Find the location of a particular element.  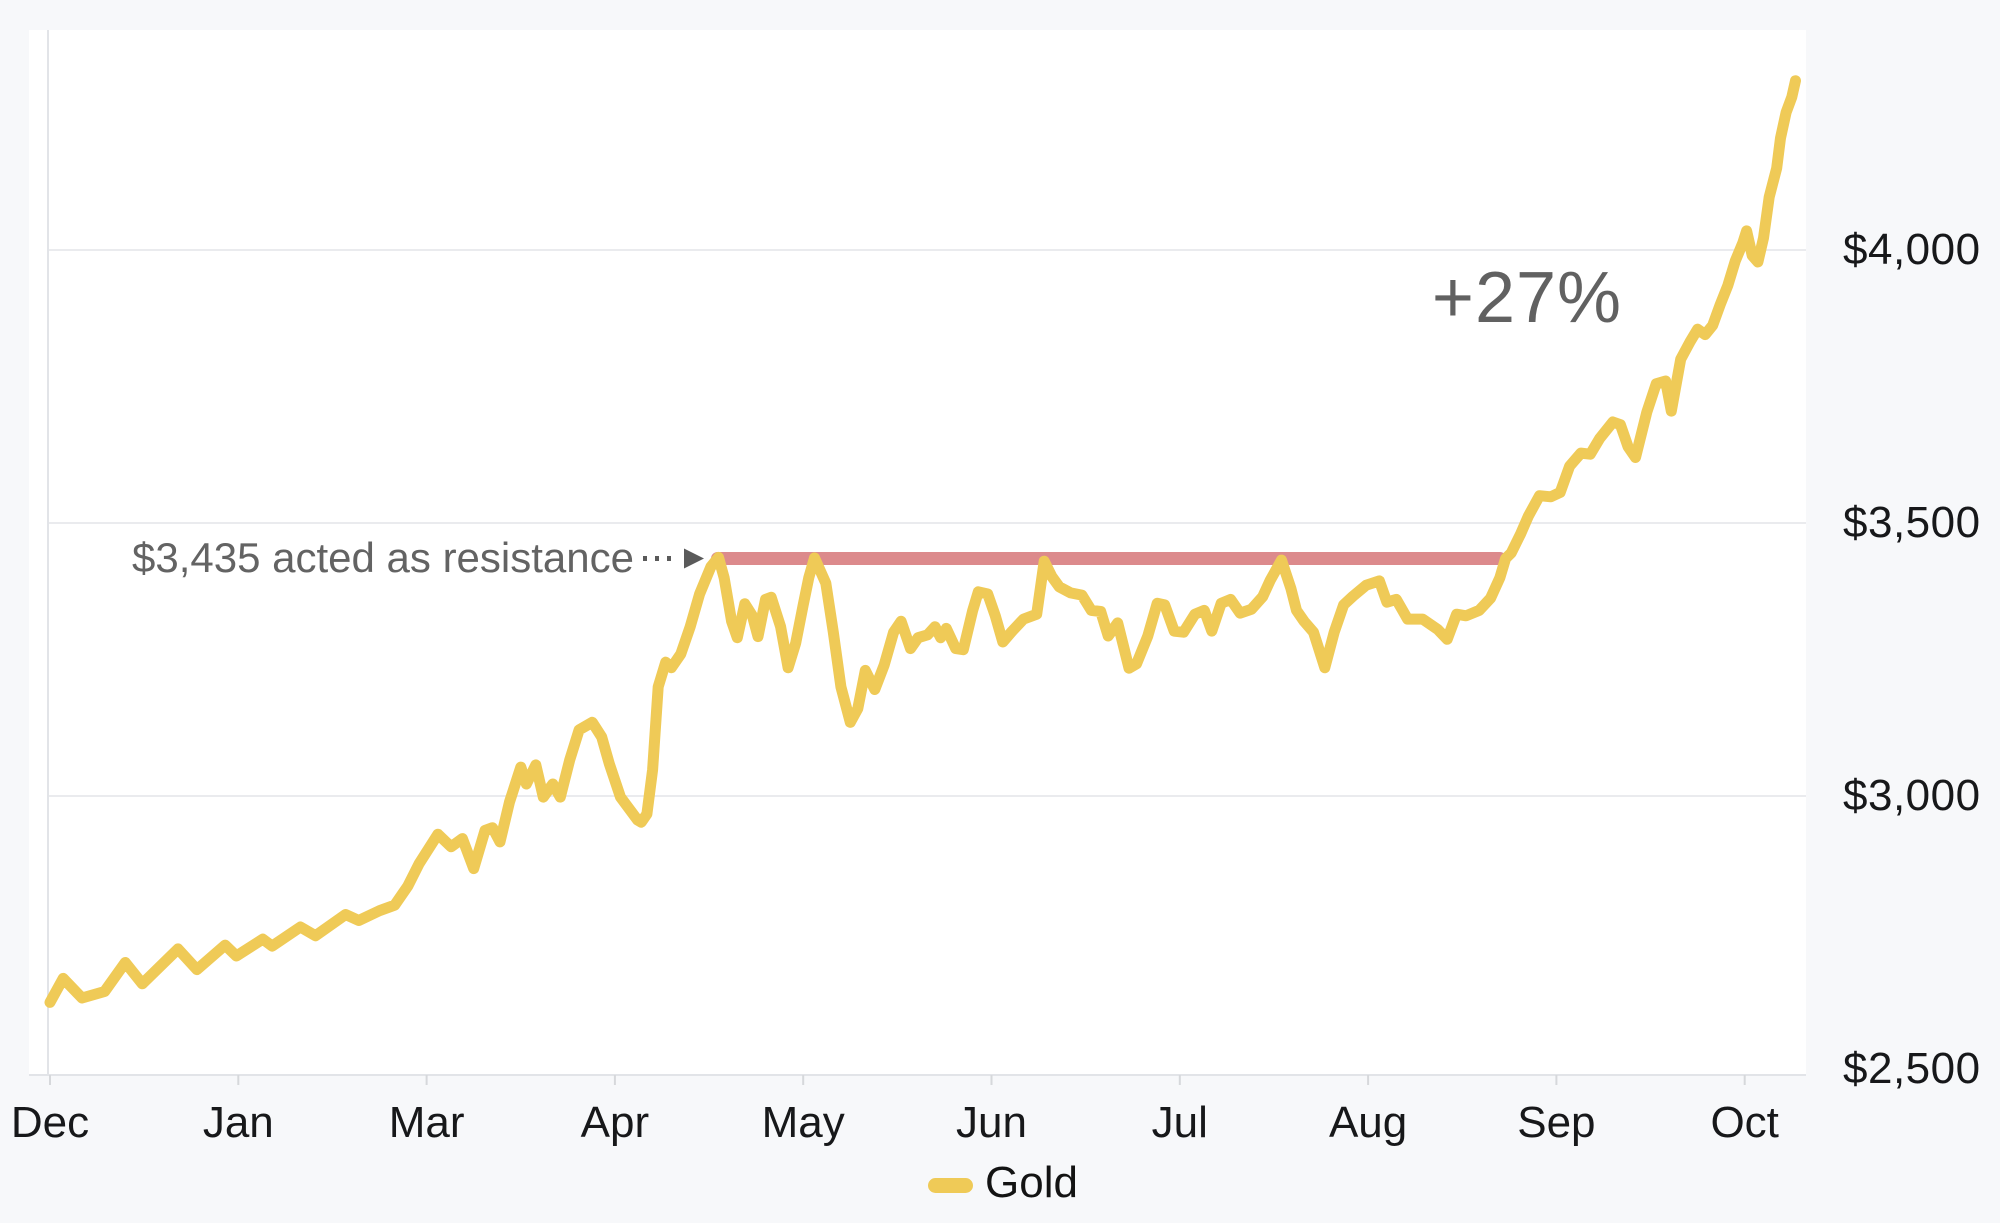

x-axis-tick-label: Apr is located at coordinates (615, 1122).